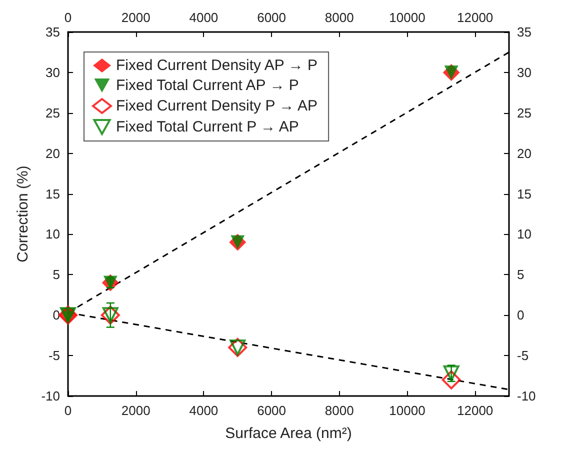 The height and width of the screenshot is (462, 571). I want to click on y-tick-label: 25, so click(53, 112).